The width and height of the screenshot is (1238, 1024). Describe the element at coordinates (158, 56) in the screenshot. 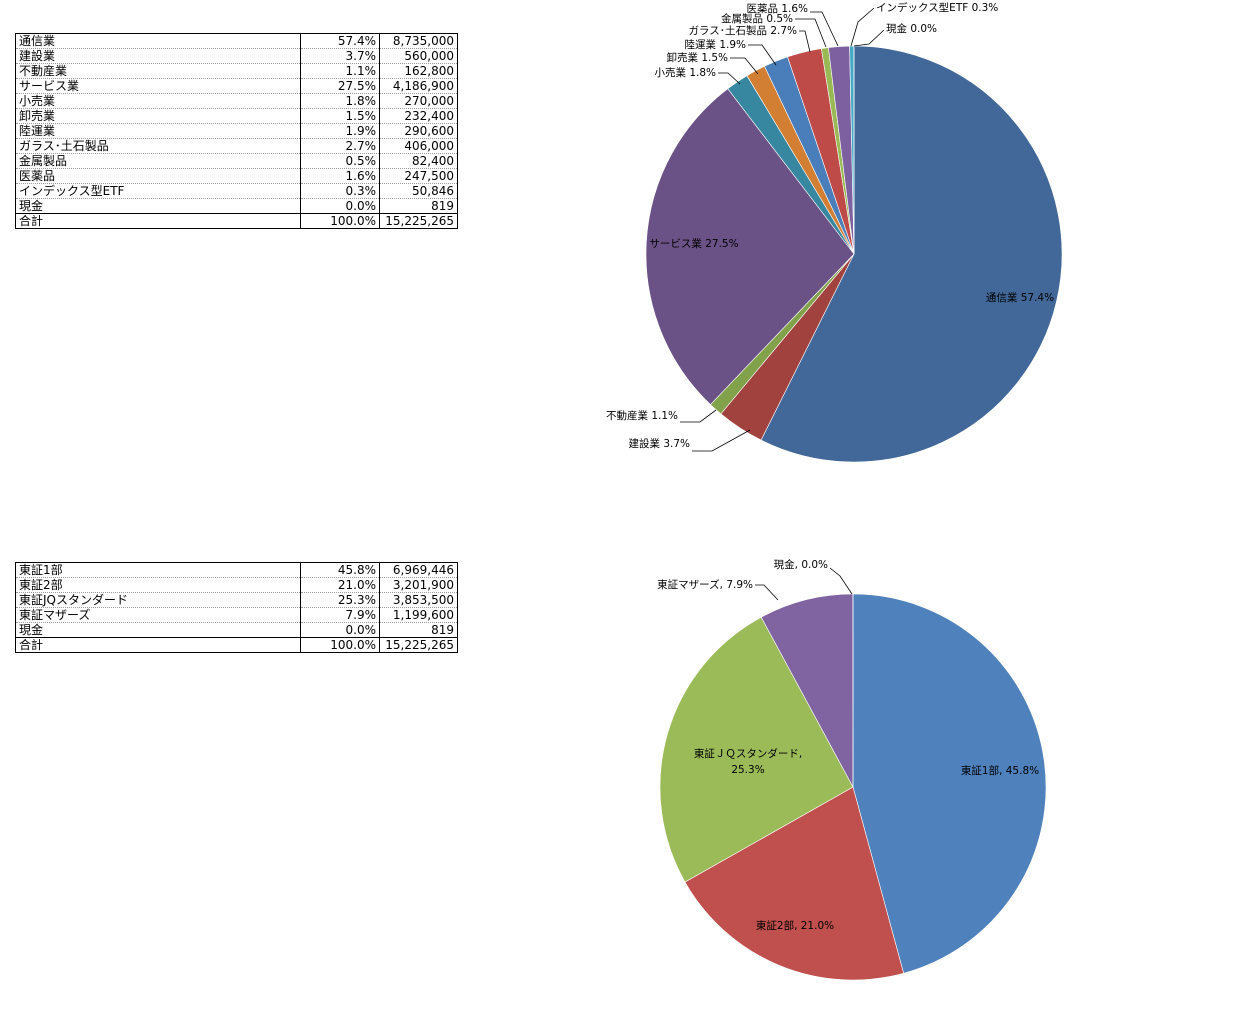

I see `row-label: 建設業` at that location.